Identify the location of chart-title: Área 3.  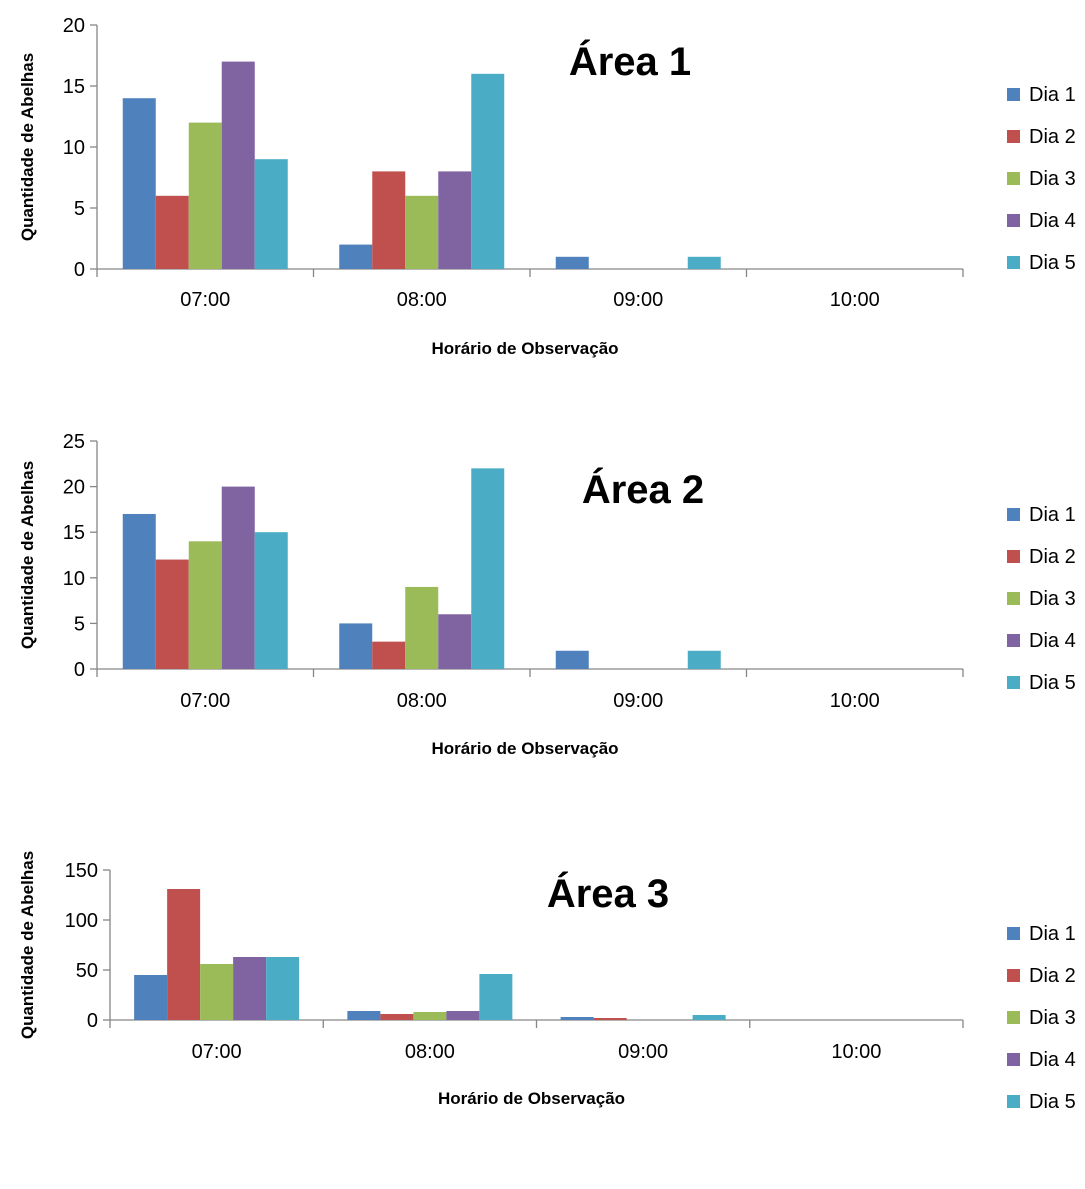
(608, 893).